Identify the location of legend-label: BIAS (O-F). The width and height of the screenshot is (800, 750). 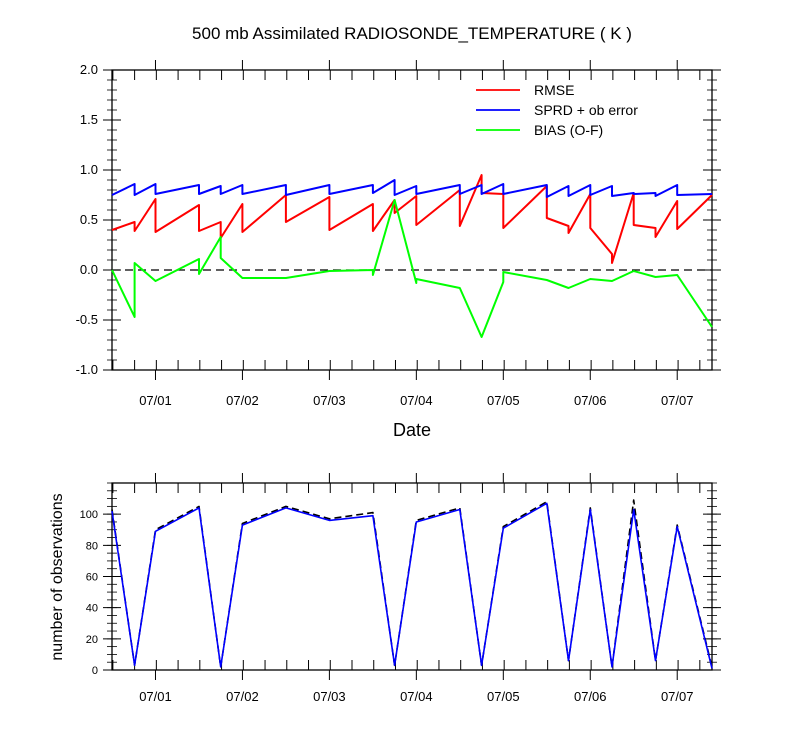
(568, 130).